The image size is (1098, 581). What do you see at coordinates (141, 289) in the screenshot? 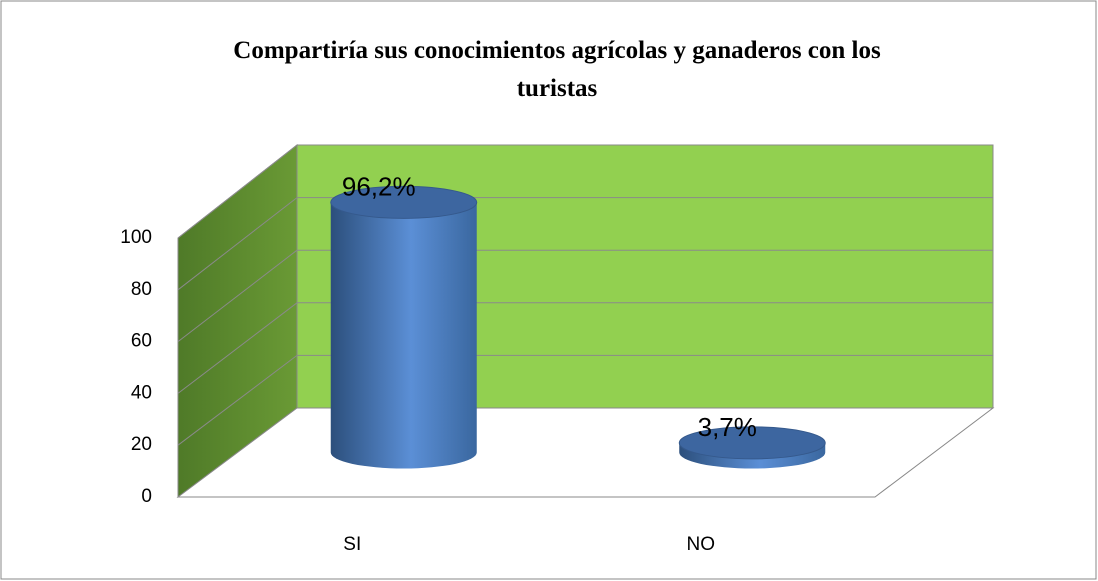
I see `y-tick-label: 80` at bounding box center [141, 289].